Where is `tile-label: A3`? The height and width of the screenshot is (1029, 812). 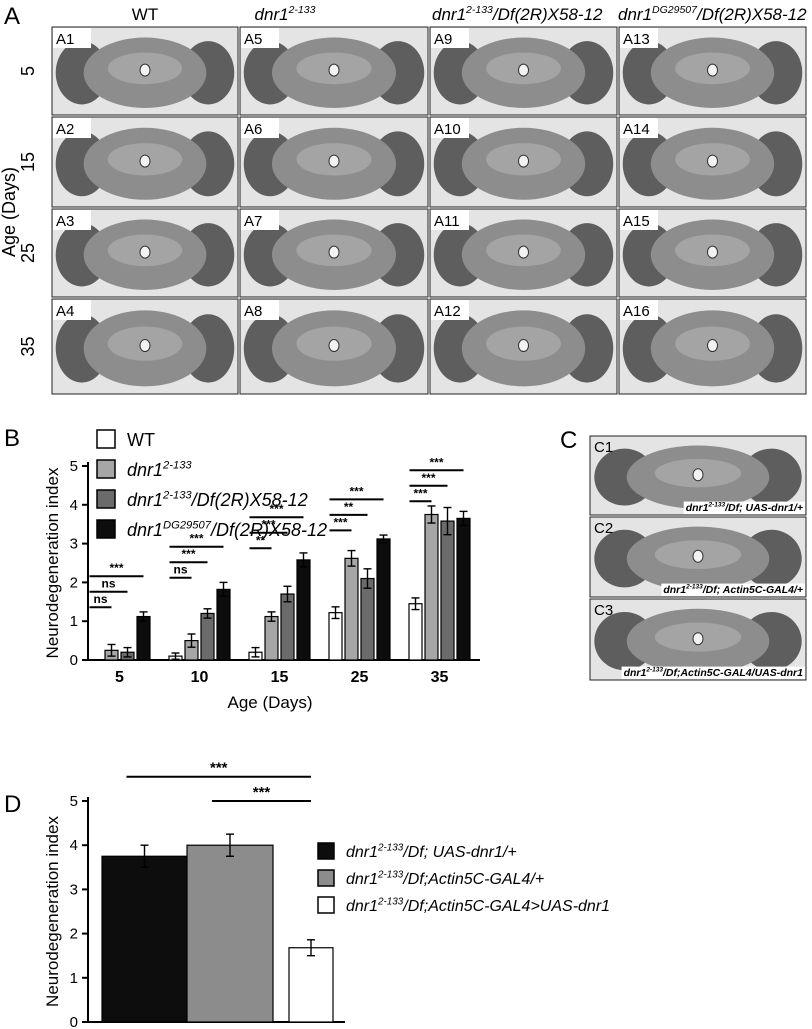 tile-label: A3 is located at coordinates (65, 221).